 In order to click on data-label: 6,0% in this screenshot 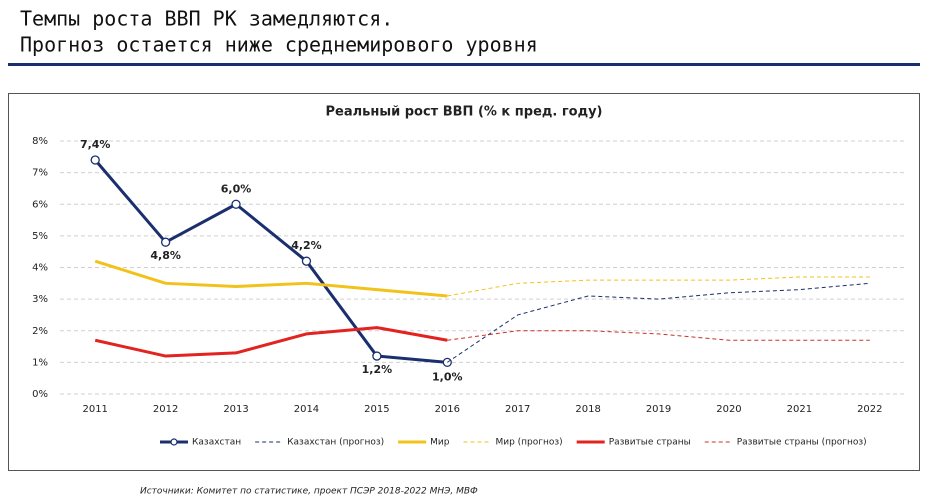, I will do `click(236, 188)`.